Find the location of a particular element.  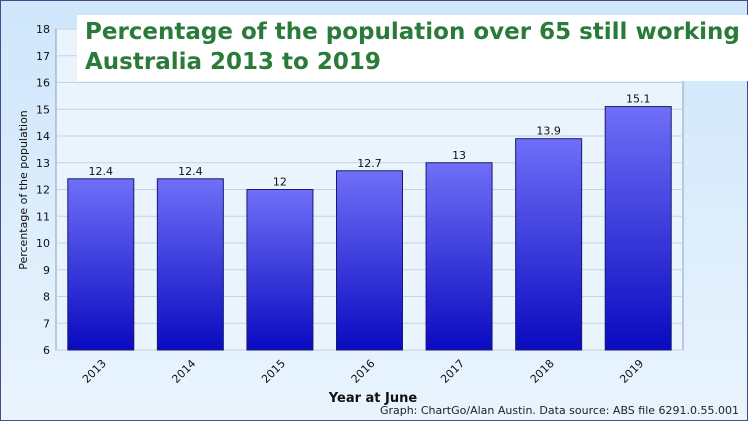

y-tick-label: 14 is located at coordinates (43, 136).